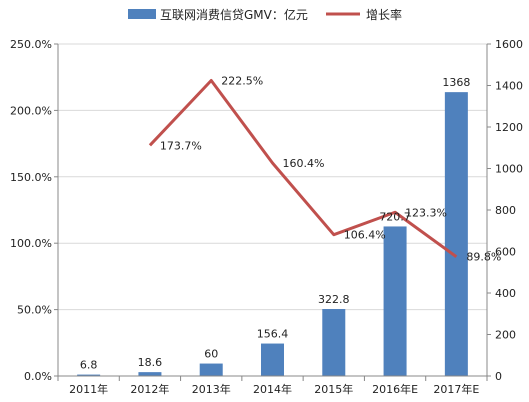 This screenshot has height=402, width=529. What do you see at coordinates (333, 389) in the screenshot?
I see `x-axis-tick-label: 2015年` at bounding box center [333, 389].